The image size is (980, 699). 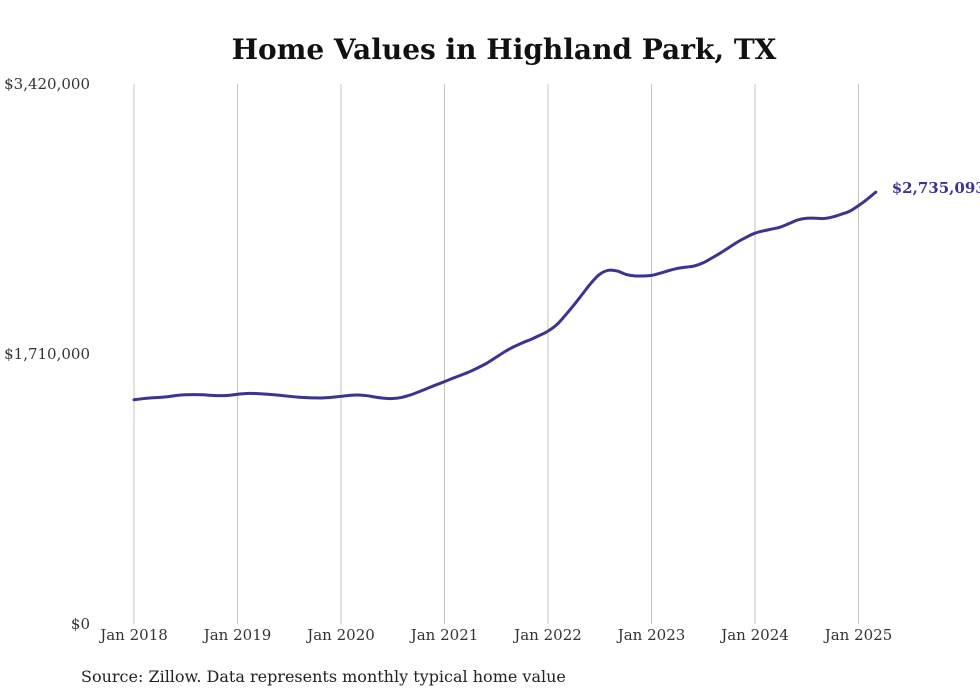 I want to click on x-tick-label: Jan 2020, so click(x=340, y=635).